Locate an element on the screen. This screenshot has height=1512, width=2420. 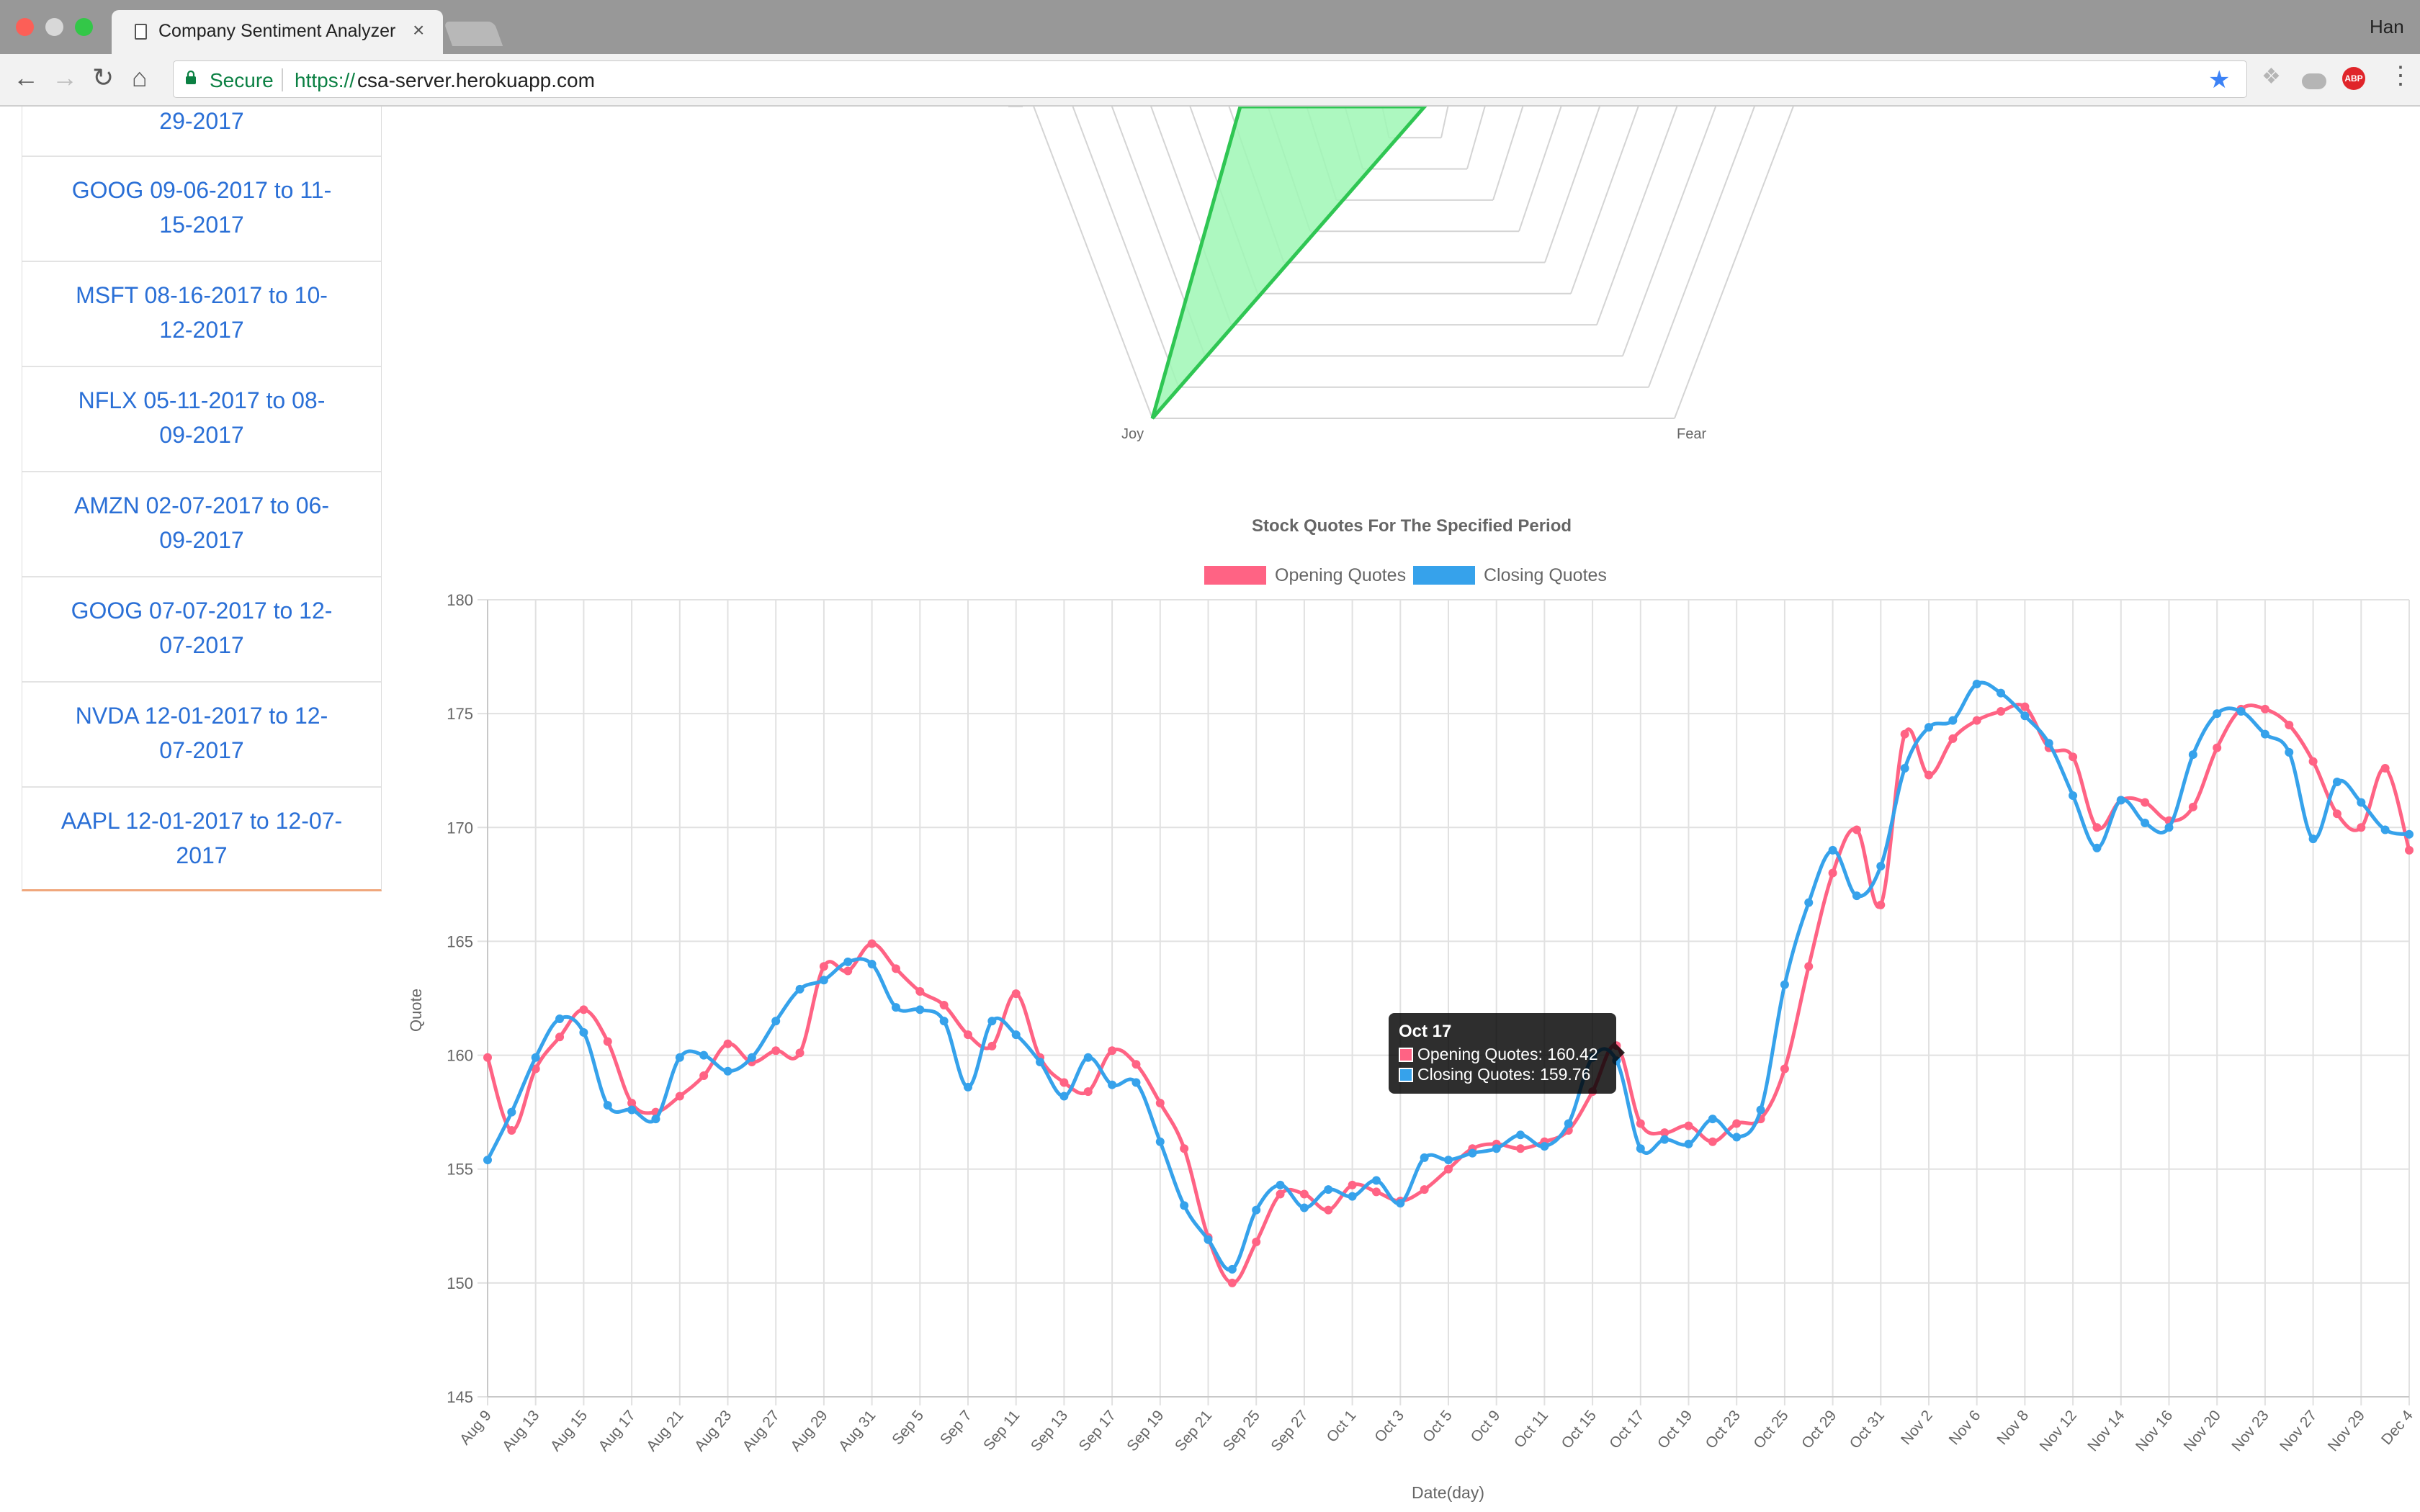
legend-label-opening: Opening Quotes is located at coordinates (1341, 575).